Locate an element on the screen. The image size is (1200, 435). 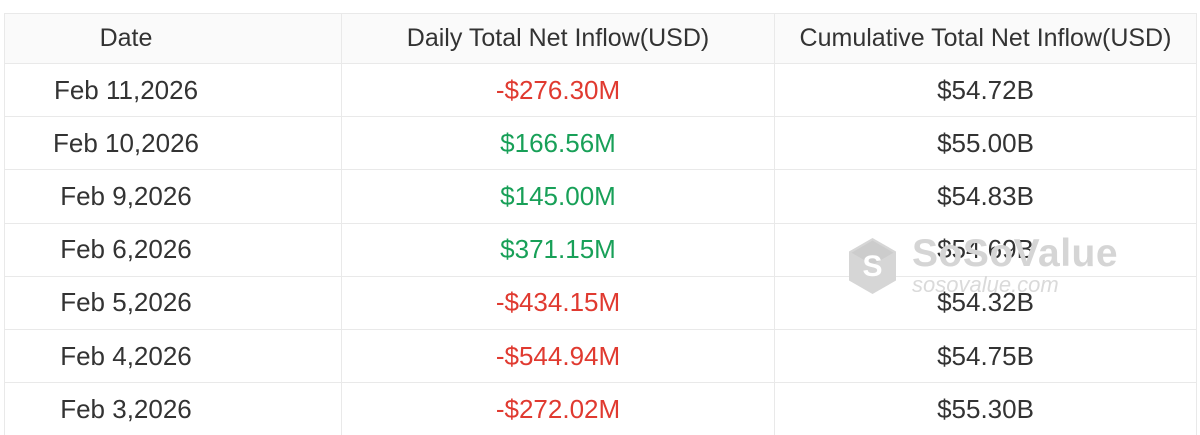
daily-net-inflow-cell: -$434.15M is located at coordinates (557, 302).